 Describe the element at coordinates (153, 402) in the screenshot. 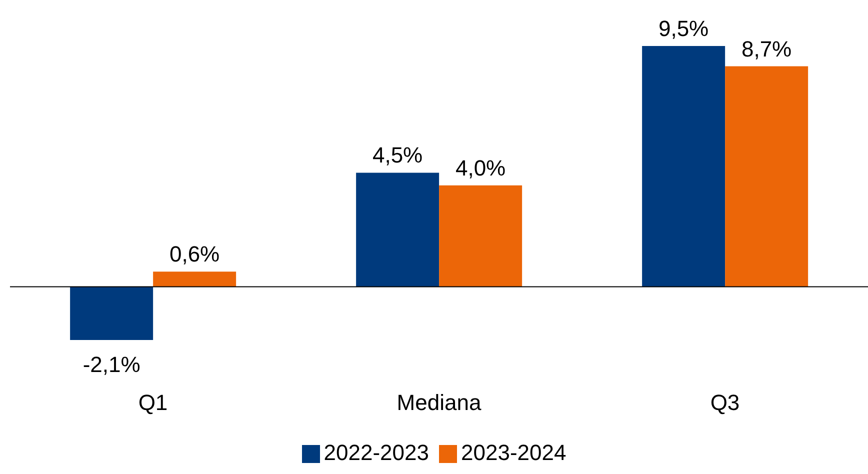

I see `x-tick-label: Q1` at that location.